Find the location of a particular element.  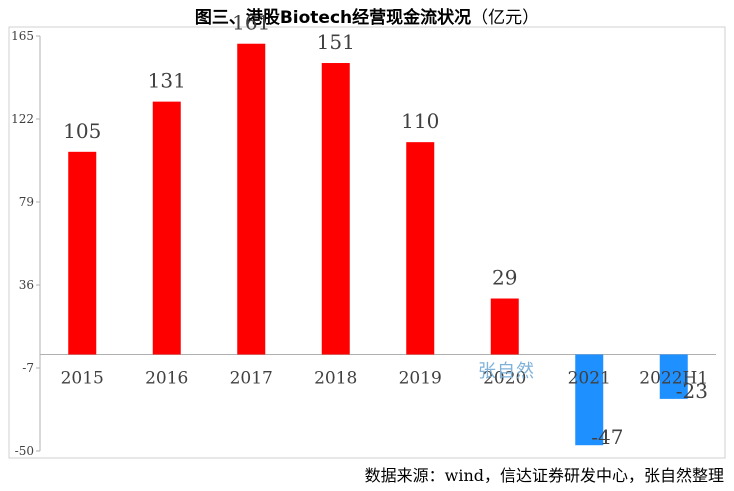

y-tick-label: -50 is located at coordinates (24, 451).